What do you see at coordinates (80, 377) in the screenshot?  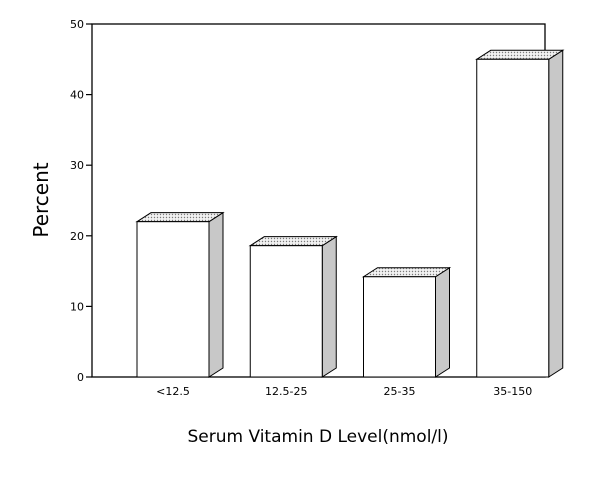 I see `y-tick-label: 0` at bounding box center [80, 377].